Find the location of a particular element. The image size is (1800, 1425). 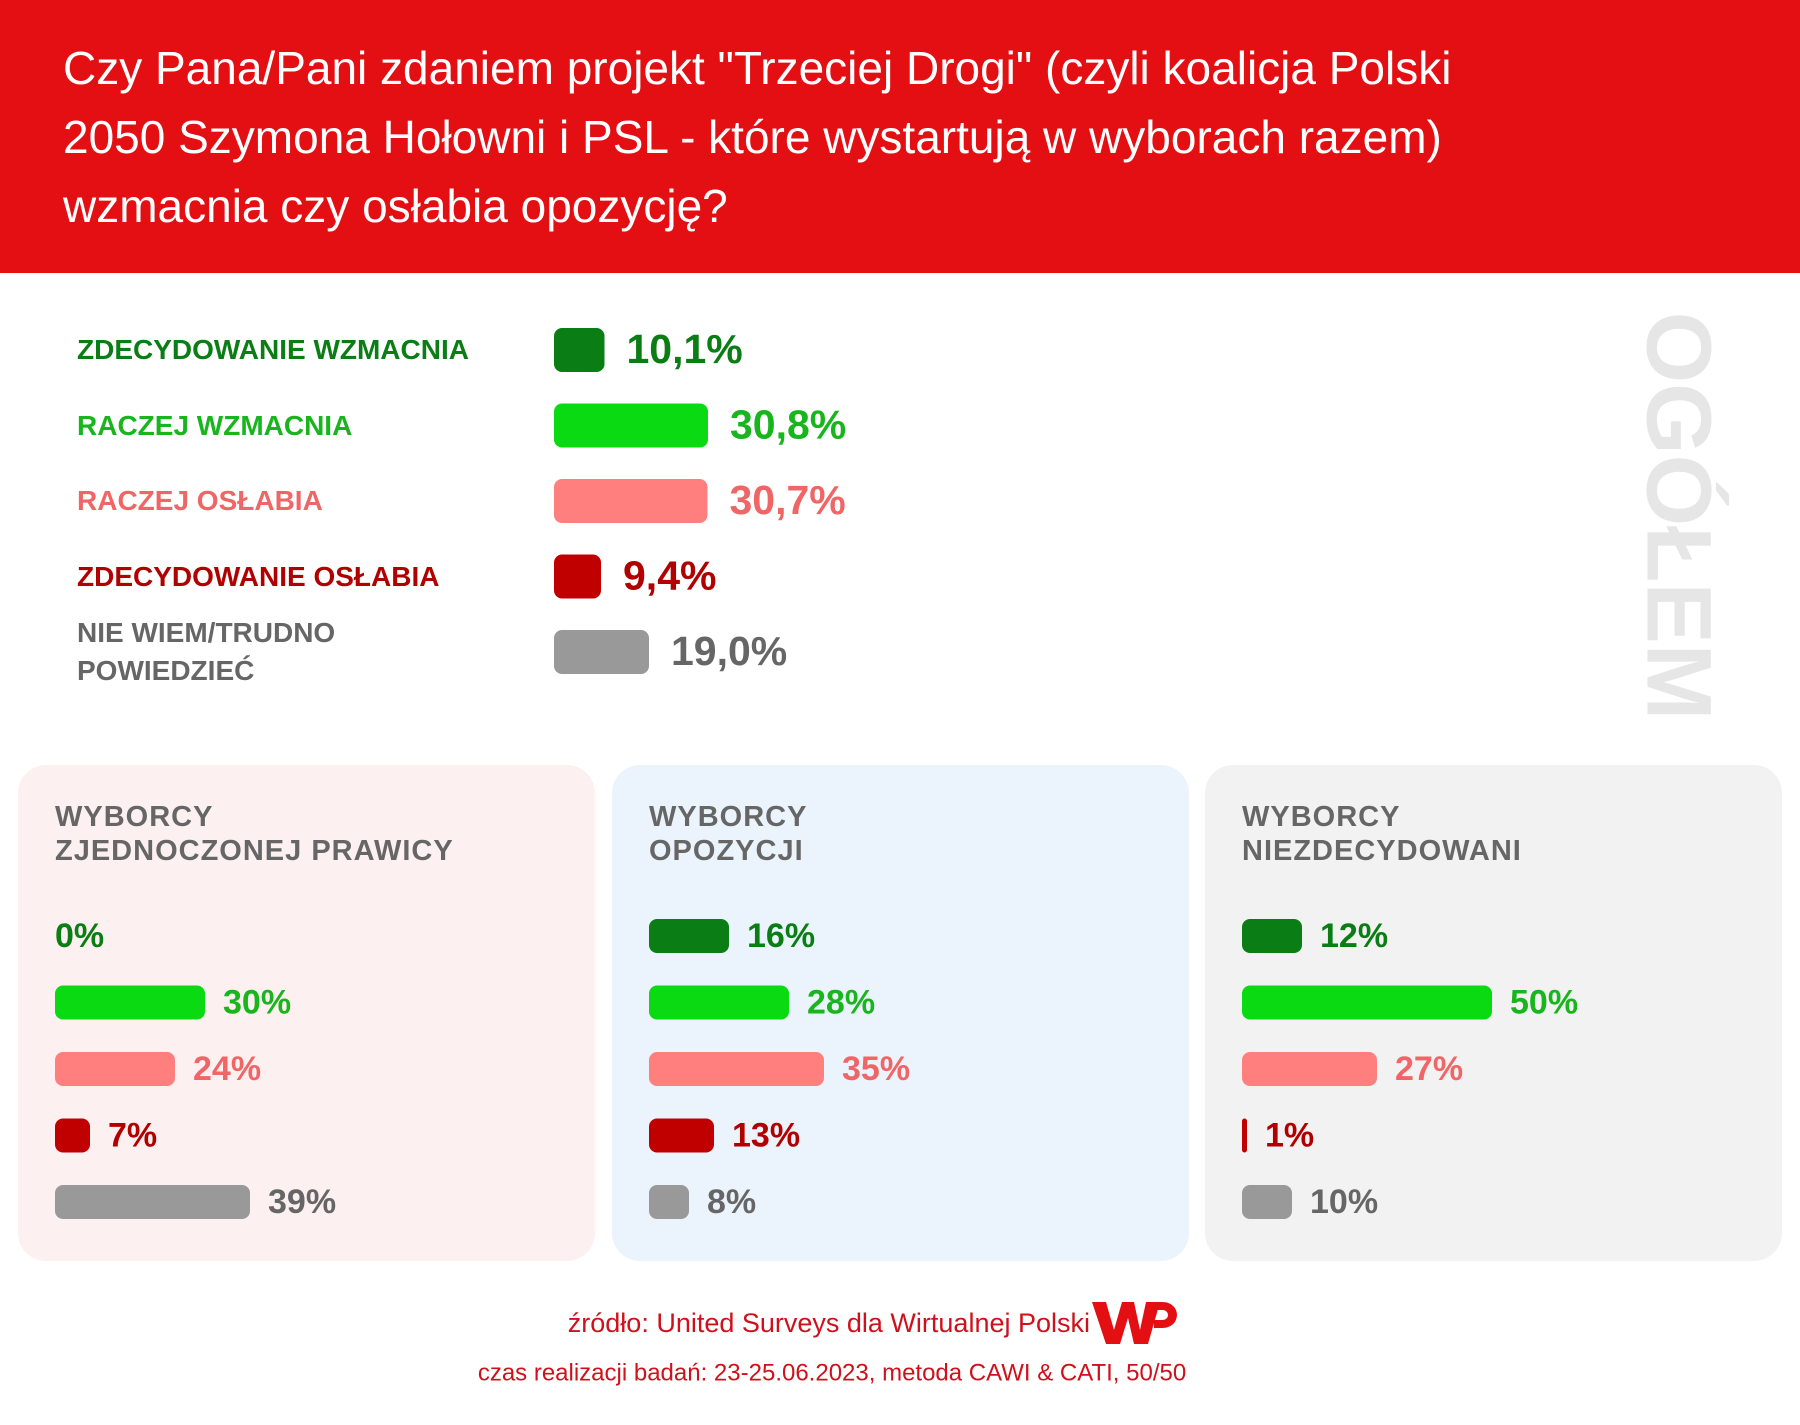

chart-title: OGÓŁEM is located at coordinates (1679, 516).